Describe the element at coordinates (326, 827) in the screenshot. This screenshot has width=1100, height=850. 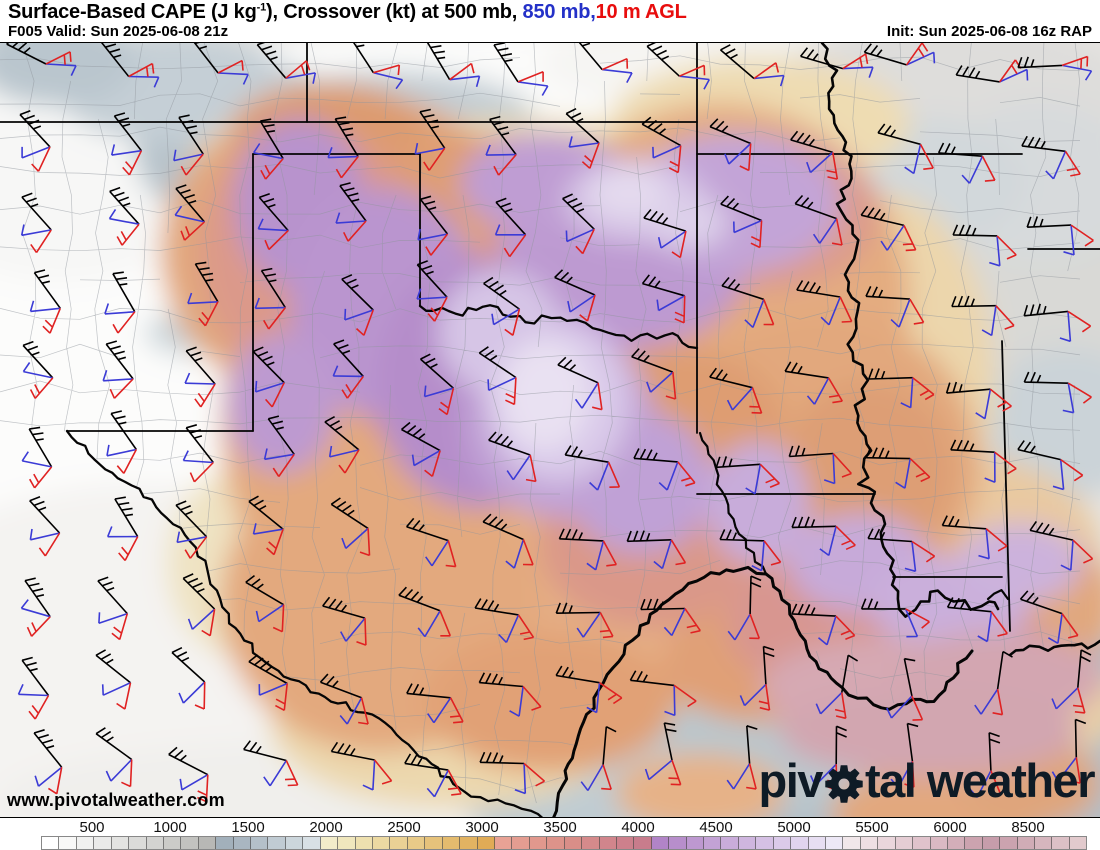
I see `colorbar-tick-label: 2000` at that location.